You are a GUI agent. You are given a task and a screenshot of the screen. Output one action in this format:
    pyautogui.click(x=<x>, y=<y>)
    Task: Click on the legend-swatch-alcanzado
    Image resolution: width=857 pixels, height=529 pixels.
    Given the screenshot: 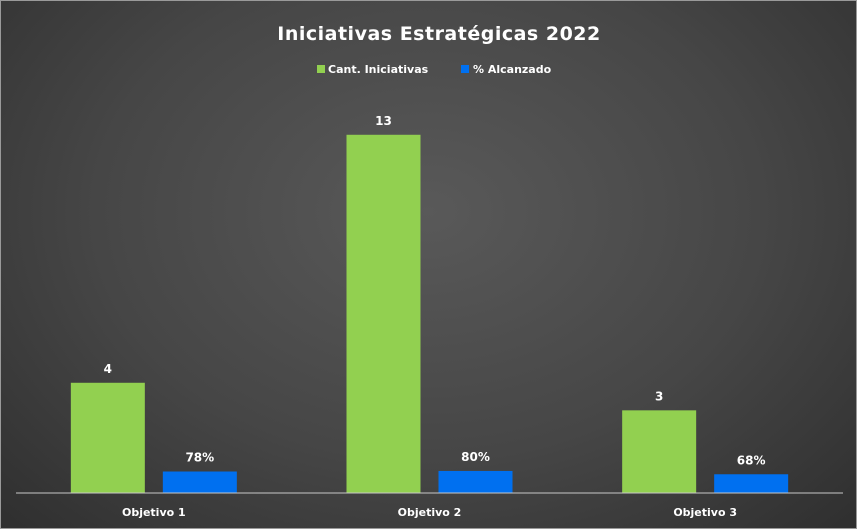 What is the action you would take?
    pyautogui.click(x=465, y=69)
    